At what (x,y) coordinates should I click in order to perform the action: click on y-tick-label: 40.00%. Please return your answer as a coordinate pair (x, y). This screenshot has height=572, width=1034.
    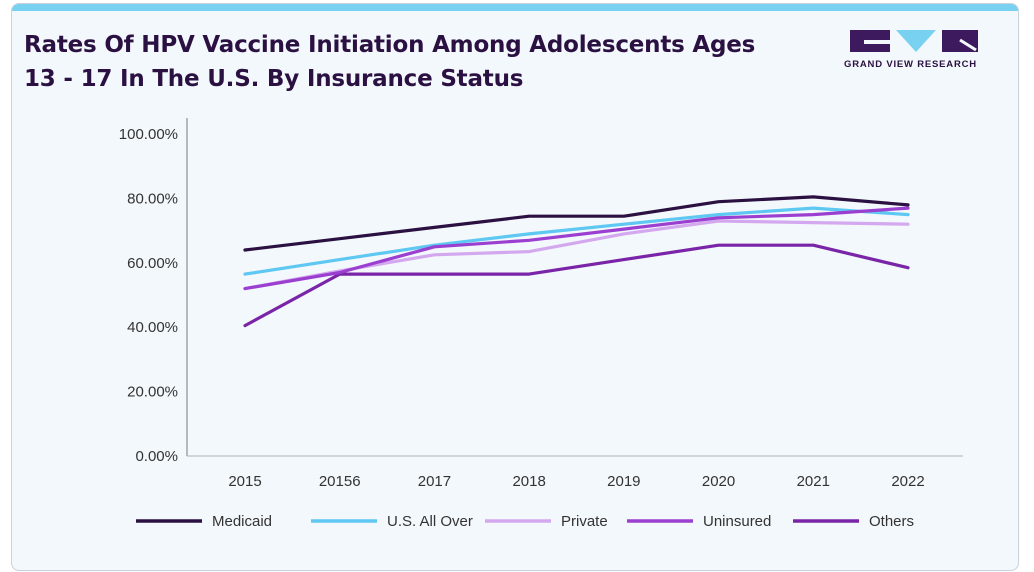
    Looking at the image, I should click on (152, 327).